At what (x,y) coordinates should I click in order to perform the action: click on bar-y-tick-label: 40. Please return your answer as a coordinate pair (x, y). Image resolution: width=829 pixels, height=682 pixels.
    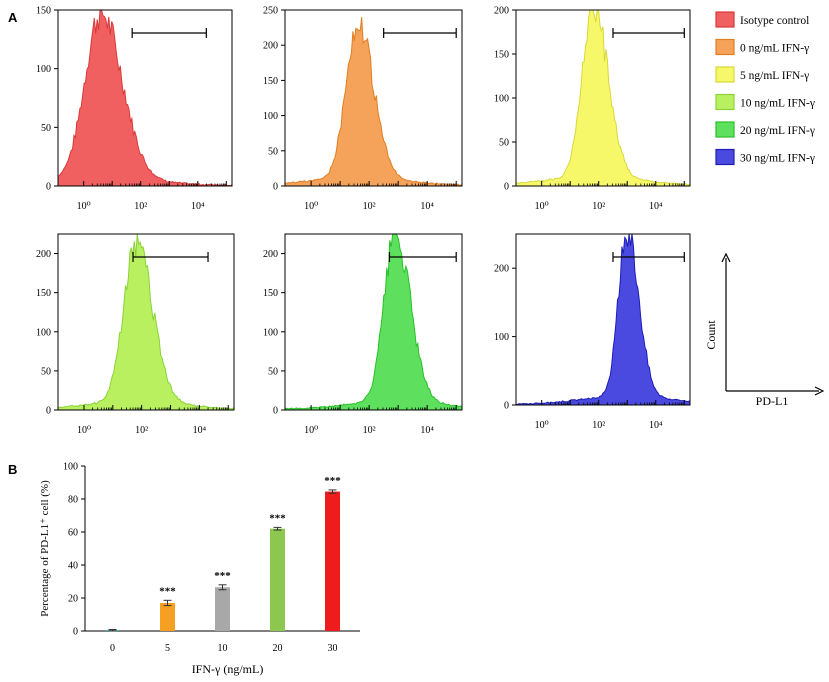
    Looking at the image, I should click on (73, 566).